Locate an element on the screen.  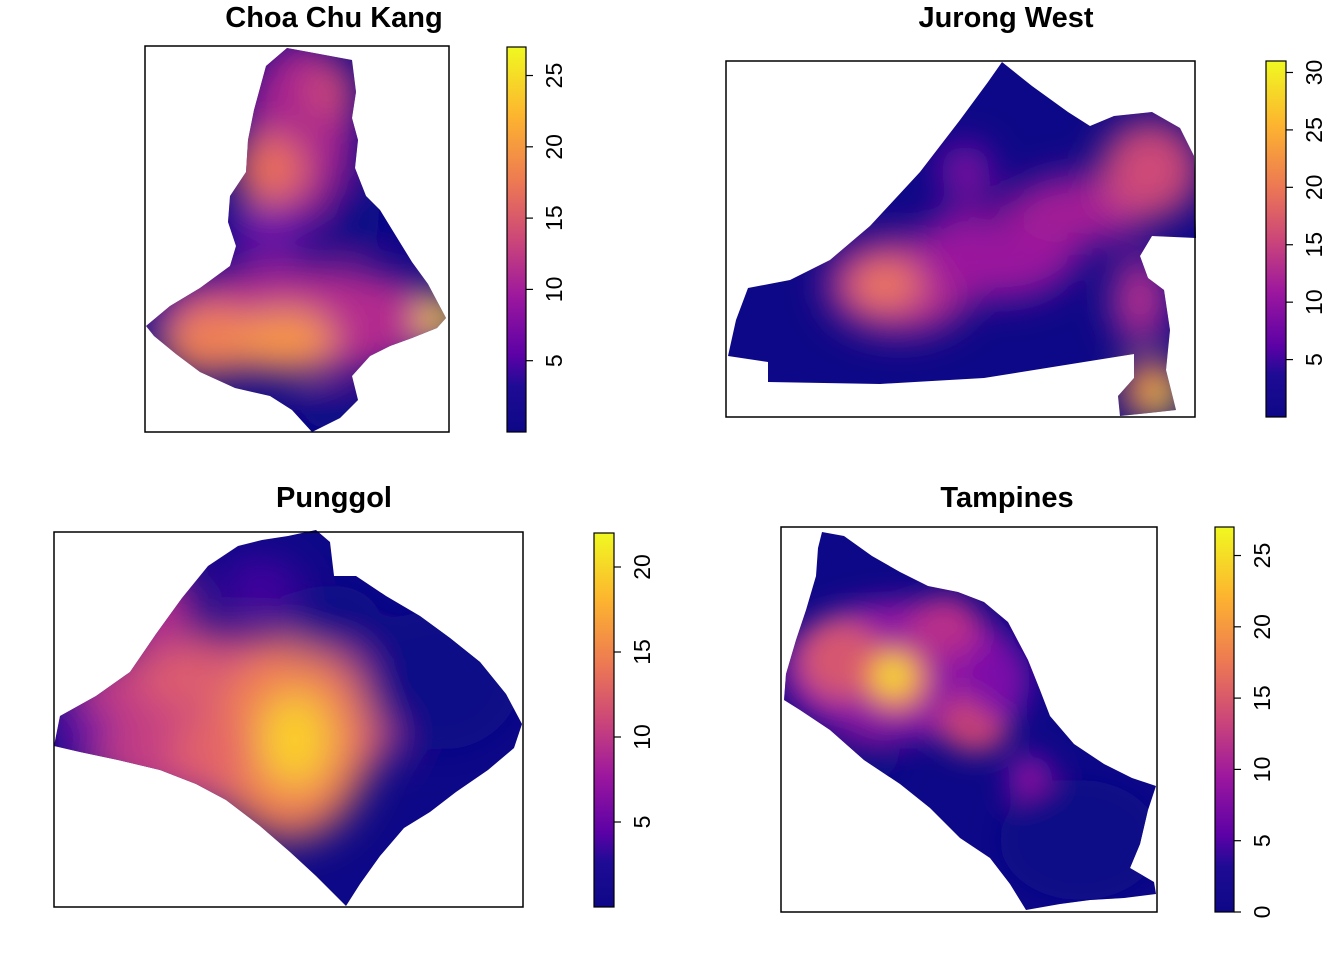
panel-choa-chu-kang: Choa Chu Kang 5 10 15 20 25 is located at coordinates (355, 217).